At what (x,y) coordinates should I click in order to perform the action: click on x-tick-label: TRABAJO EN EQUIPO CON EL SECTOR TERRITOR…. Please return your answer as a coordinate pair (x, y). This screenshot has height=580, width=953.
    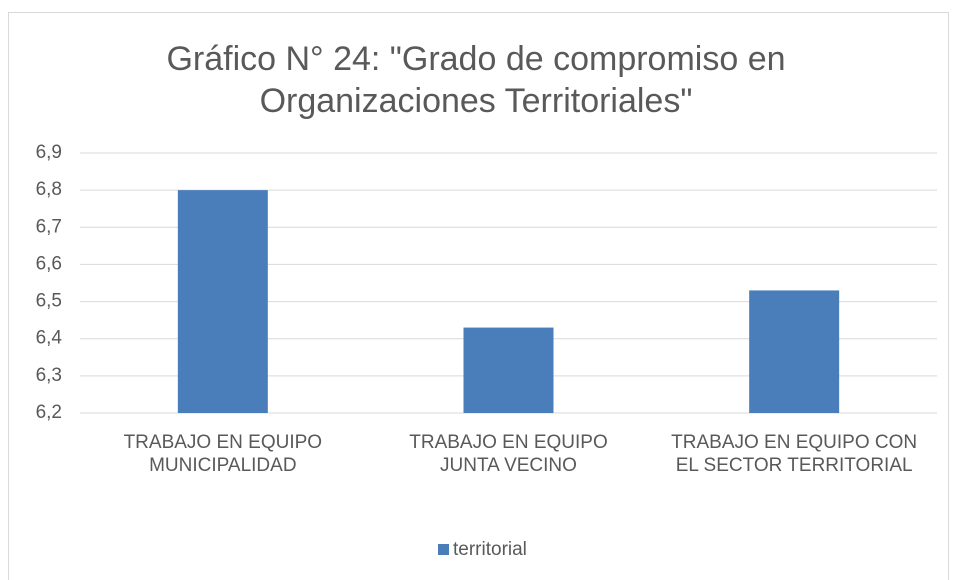
    Looking at the image, I should click on (794, 454).